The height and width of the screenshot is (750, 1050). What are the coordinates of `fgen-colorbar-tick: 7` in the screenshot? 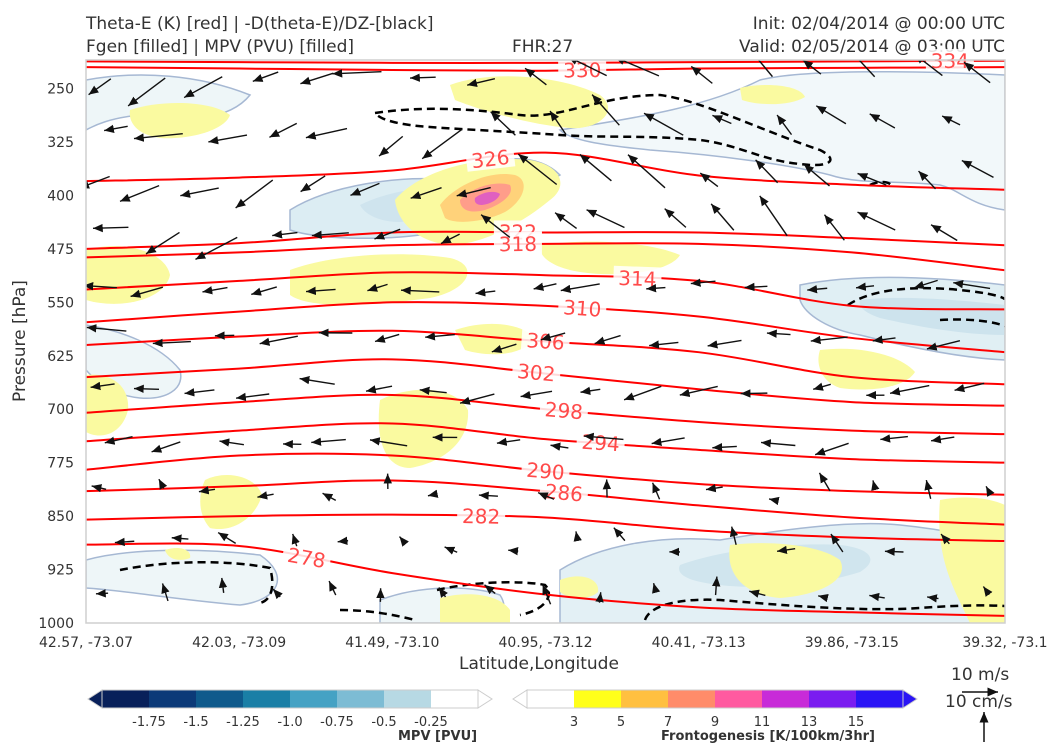 It's located at (668, 722).